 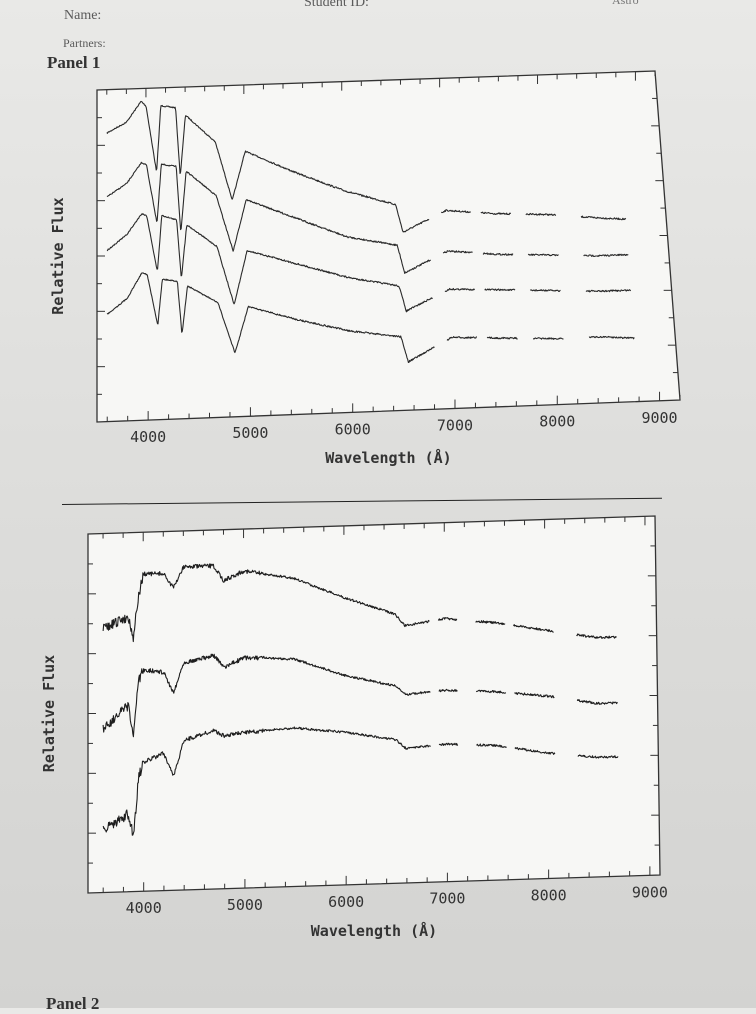 I want to click on course-label: Astro, so click(x=625, y=3).